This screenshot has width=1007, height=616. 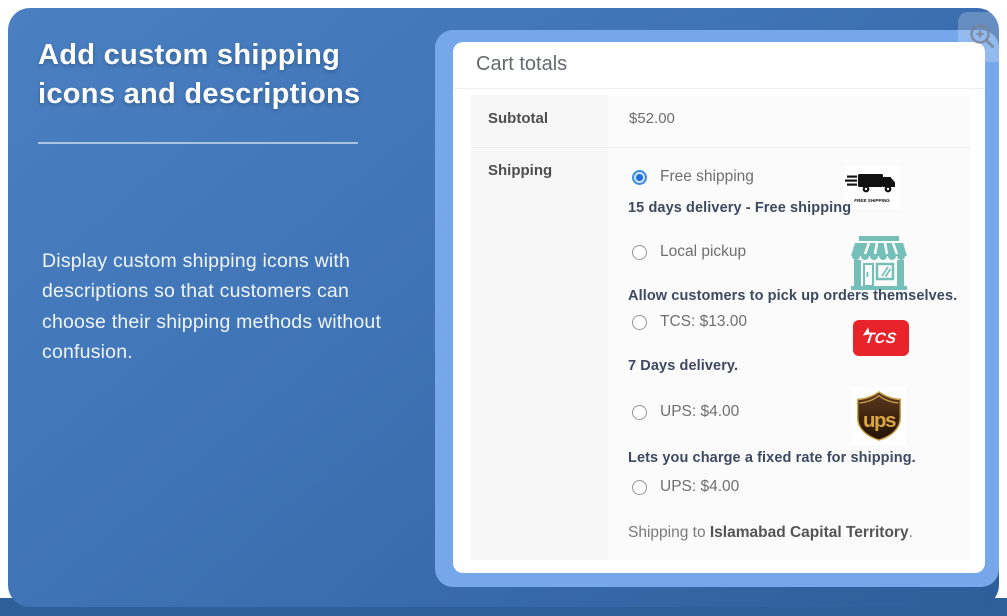 I want to click on zoom-in-icon, so click(x=982, y=36).